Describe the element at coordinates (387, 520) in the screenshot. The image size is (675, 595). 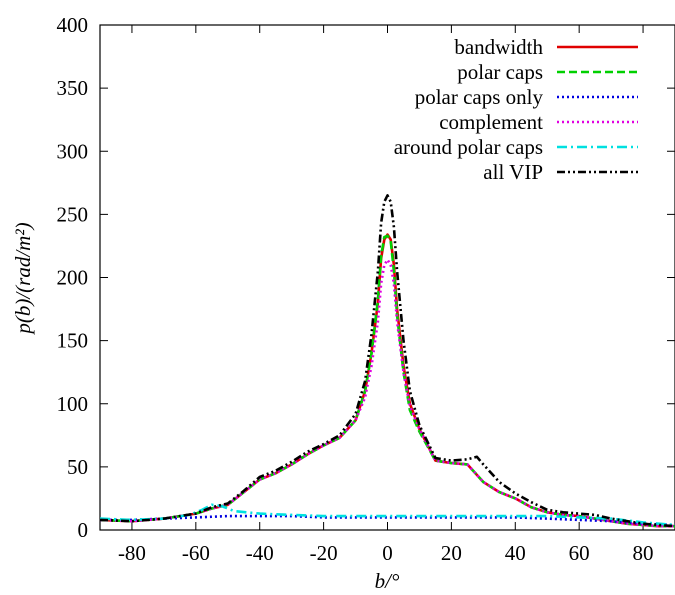
I see `series-line-polar-caps-only` at that location.